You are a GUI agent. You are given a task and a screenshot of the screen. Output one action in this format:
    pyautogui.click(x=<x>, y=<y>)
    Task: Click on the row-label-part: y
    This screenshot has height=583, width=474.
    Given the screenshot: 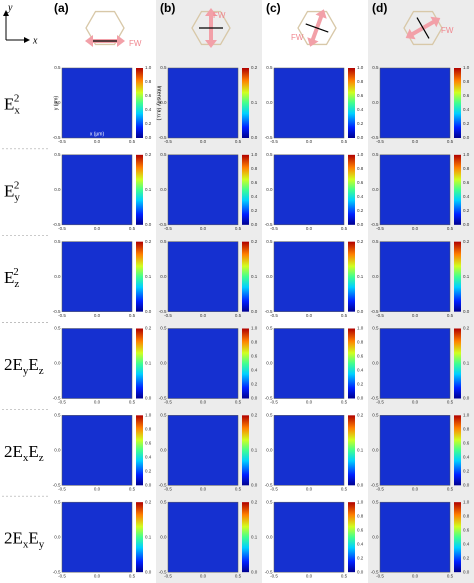 What is the action you would take?
    pyautogui.click(x=17, y=197)
    